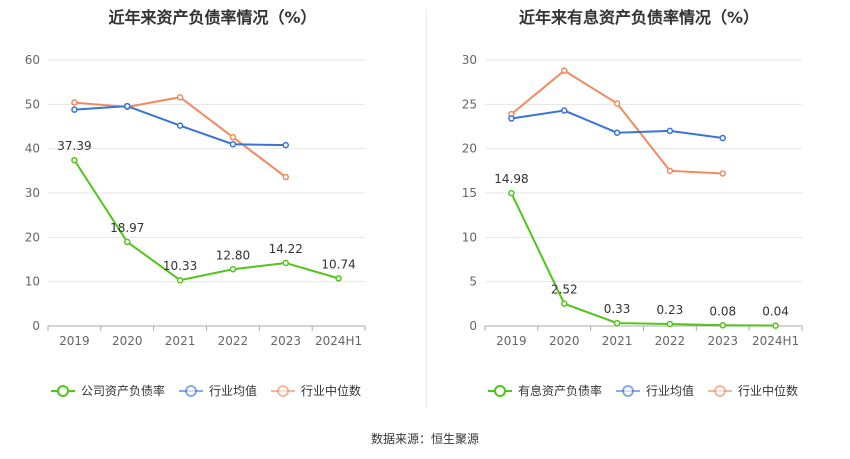 The width and height of the screenshot is (850, 459). What do you see at coordinates (180, 266) in the screenshot?
I see `data-label: 10.33` at bounding box center [180, 266].